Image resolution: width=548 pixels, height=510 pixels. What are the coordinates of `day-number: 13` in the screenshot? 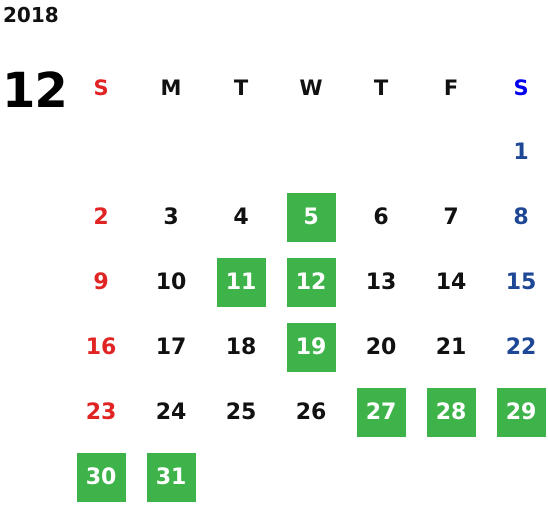 It's located at (381, 282).